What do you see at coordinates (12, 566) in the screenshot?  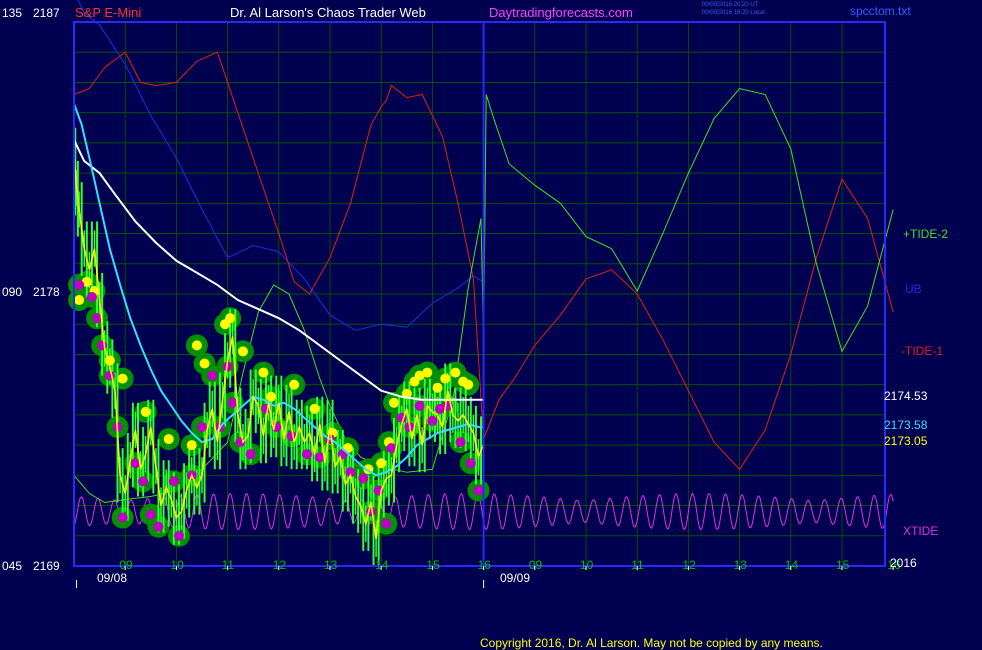 I see `y-code-bottom: 045` at bounding box center [12, 566].